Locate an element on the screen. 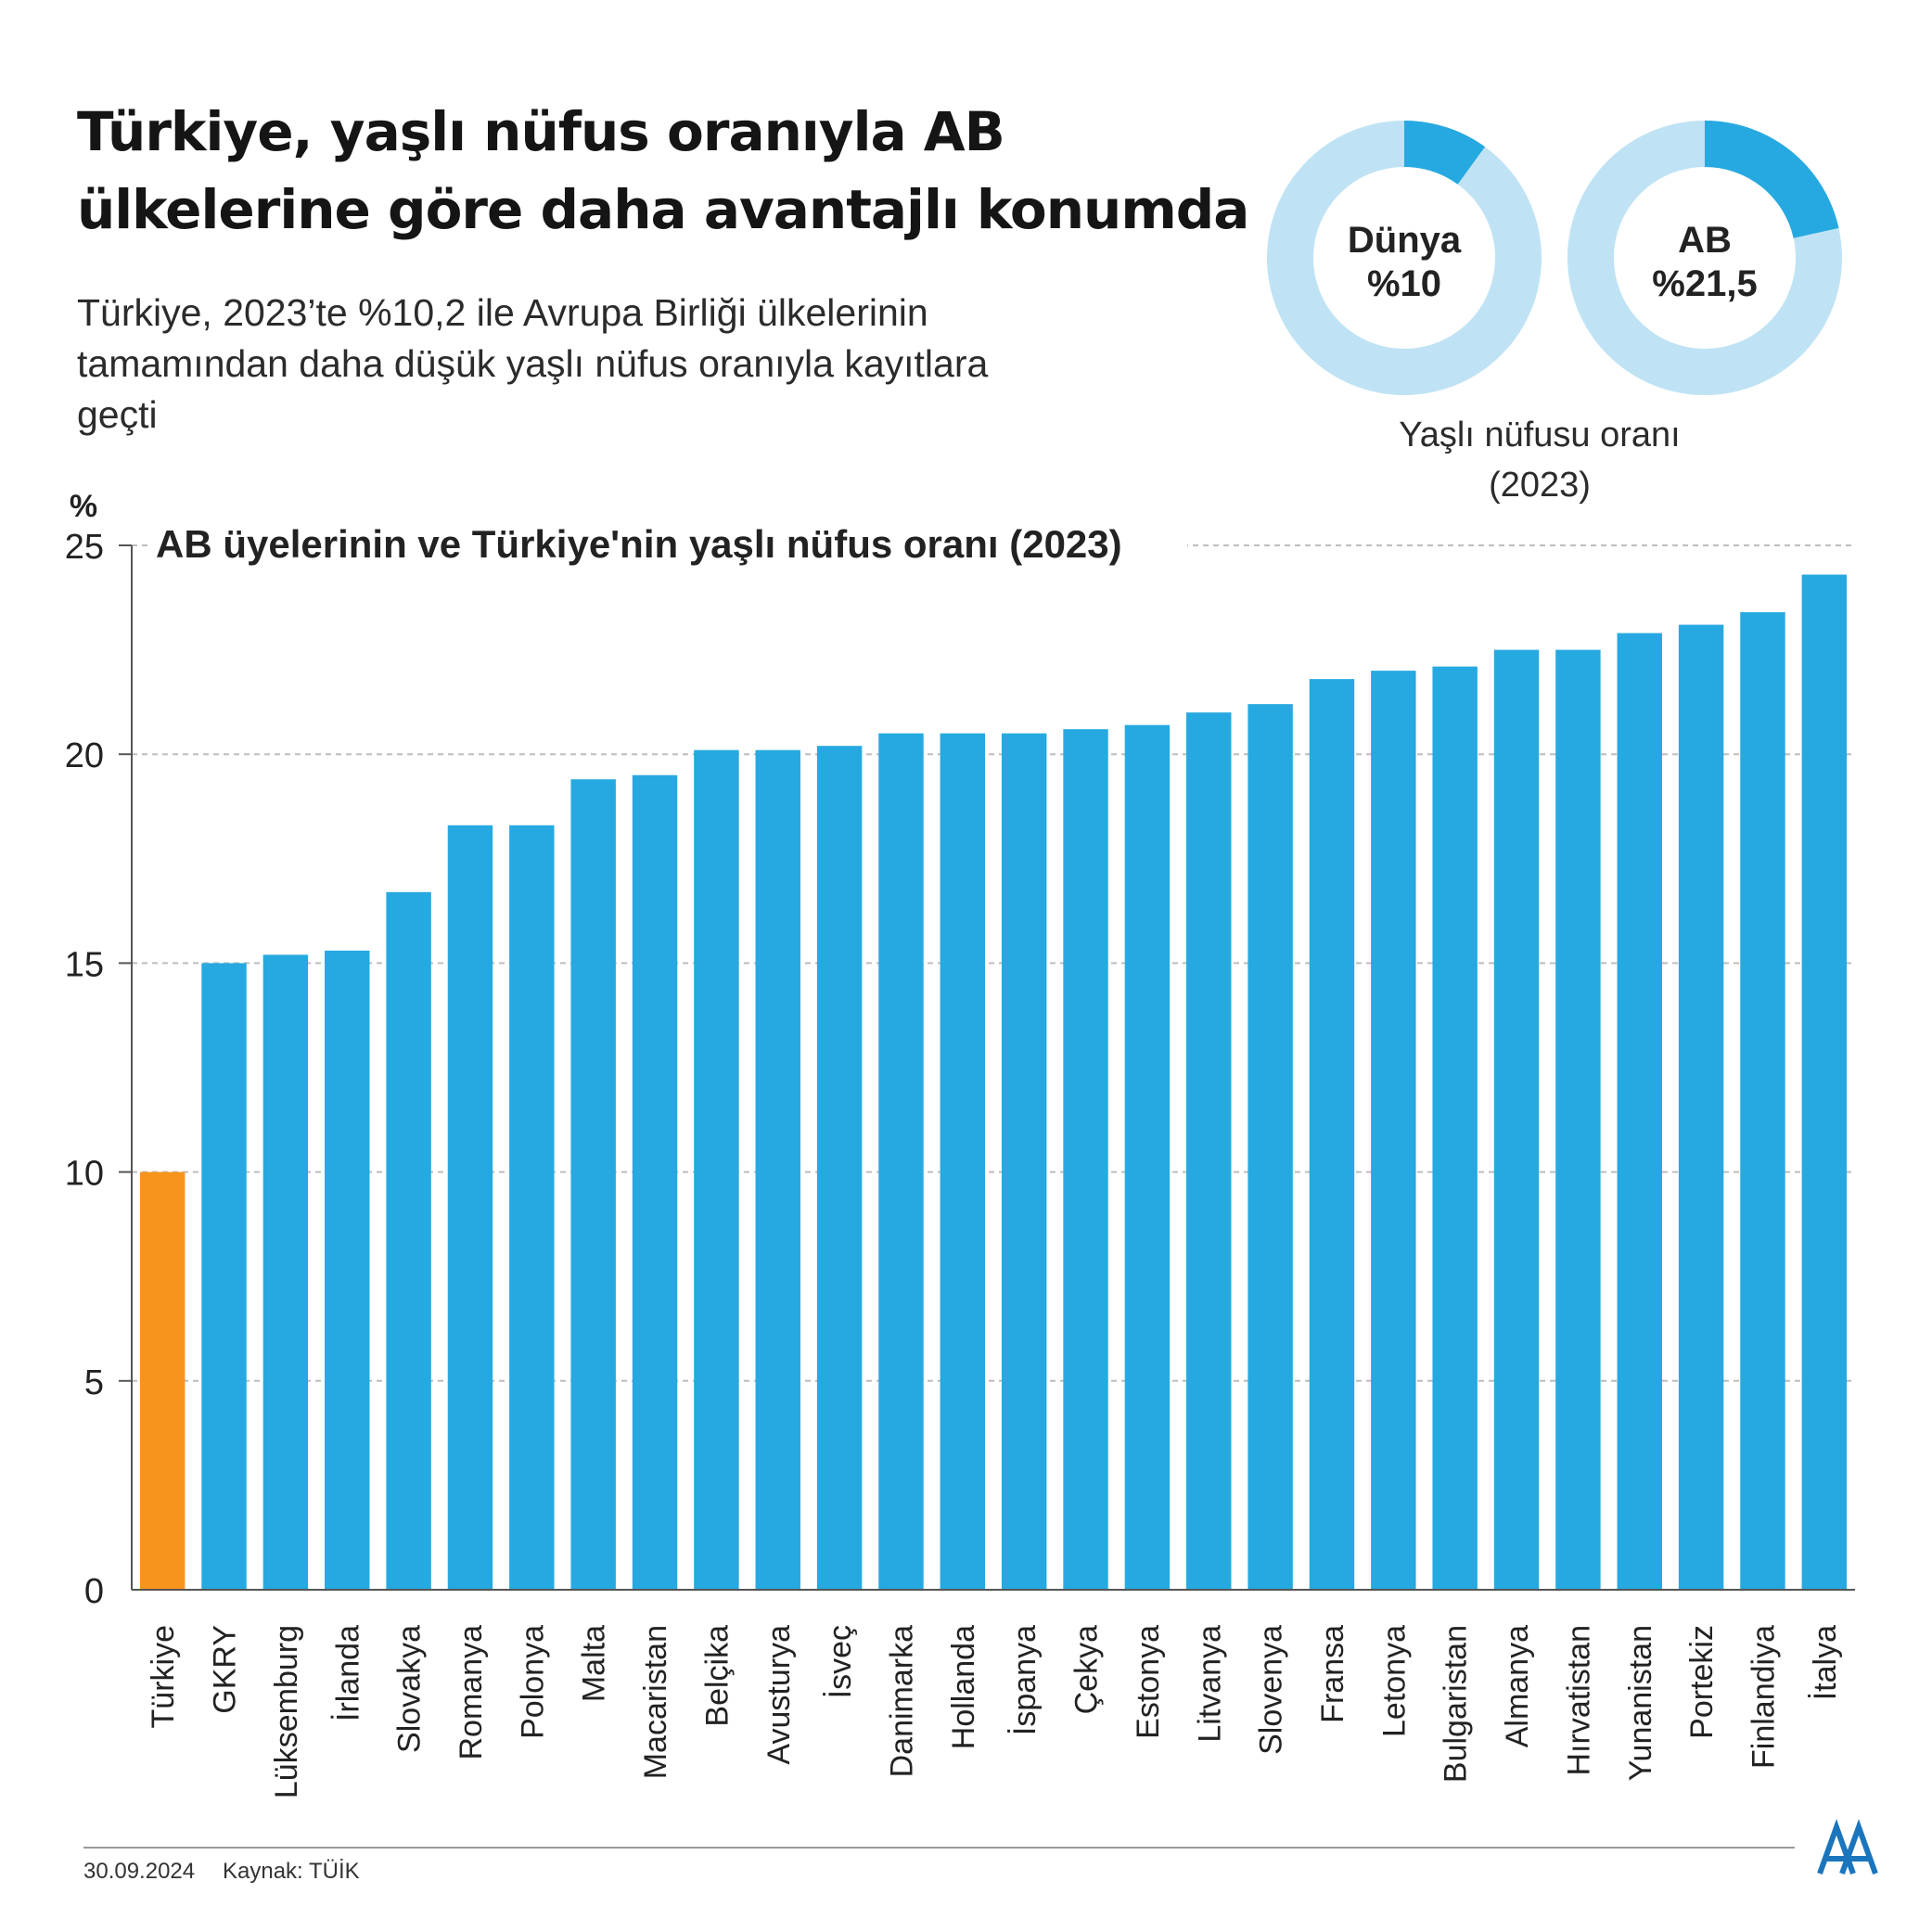 The image size is (1932, 1932). y-tick-label: 5 is located at coordinates (94, 1382).